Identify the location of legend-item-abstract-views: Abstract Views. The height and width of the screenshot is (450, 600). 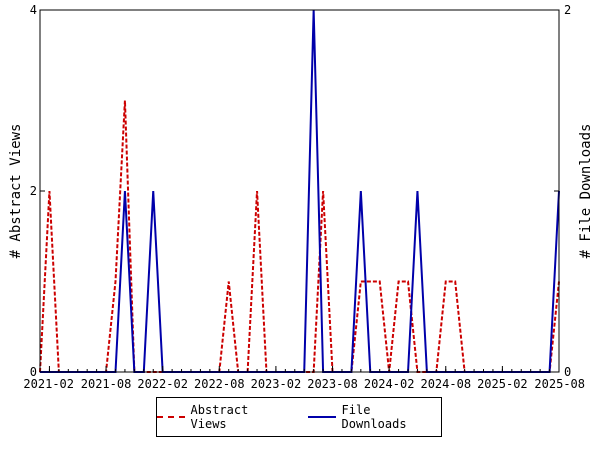
(223, 417).